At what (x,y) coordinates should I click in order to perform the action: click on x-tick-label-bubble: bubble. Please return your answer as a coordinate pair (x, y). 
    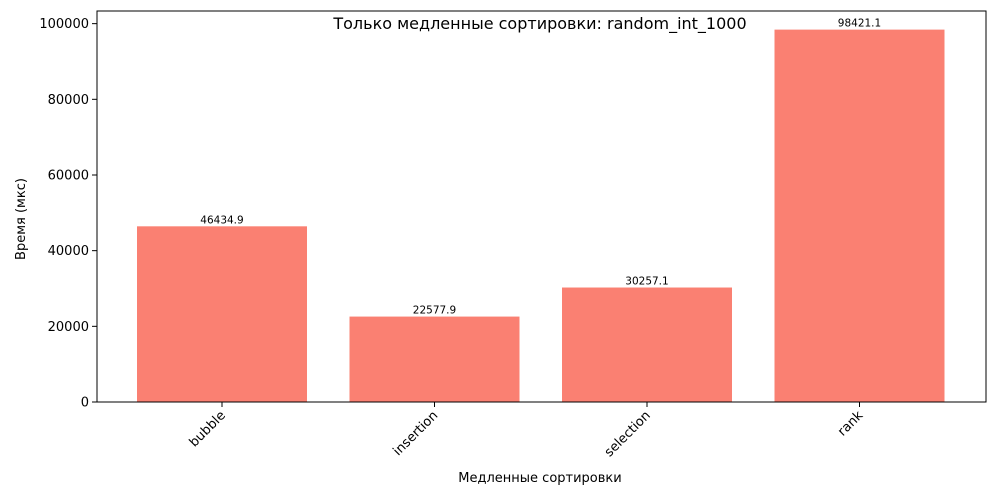
    Looking at the image, I should click on (208, 429).